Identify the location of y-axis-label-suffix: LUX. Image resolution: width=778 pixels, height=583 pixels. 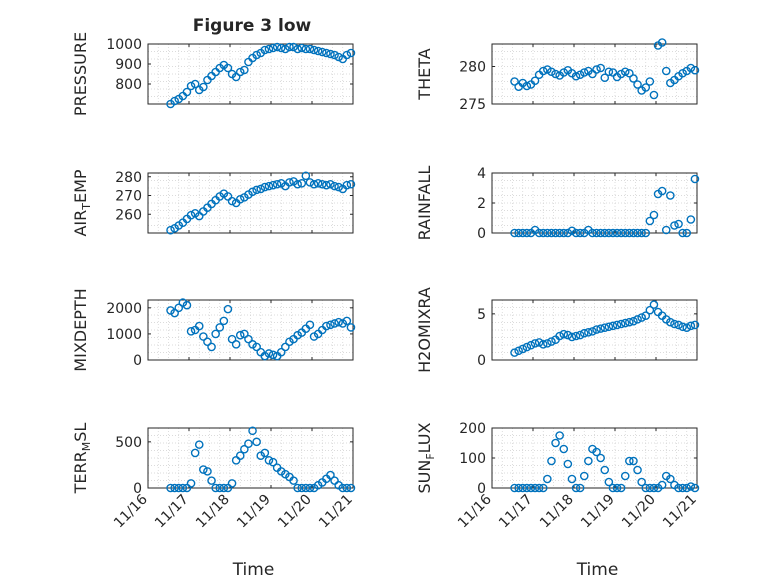
(424, 437).